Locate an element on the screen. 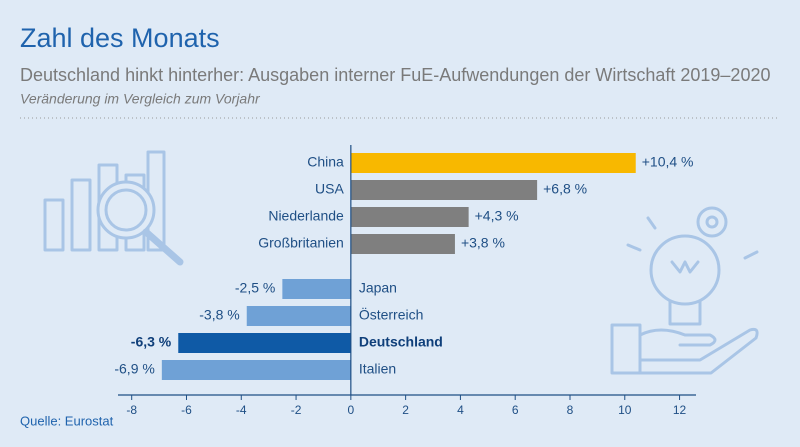 The image size is (800, 447). x-tick-label: 0 is located at coordinates (350, 410).